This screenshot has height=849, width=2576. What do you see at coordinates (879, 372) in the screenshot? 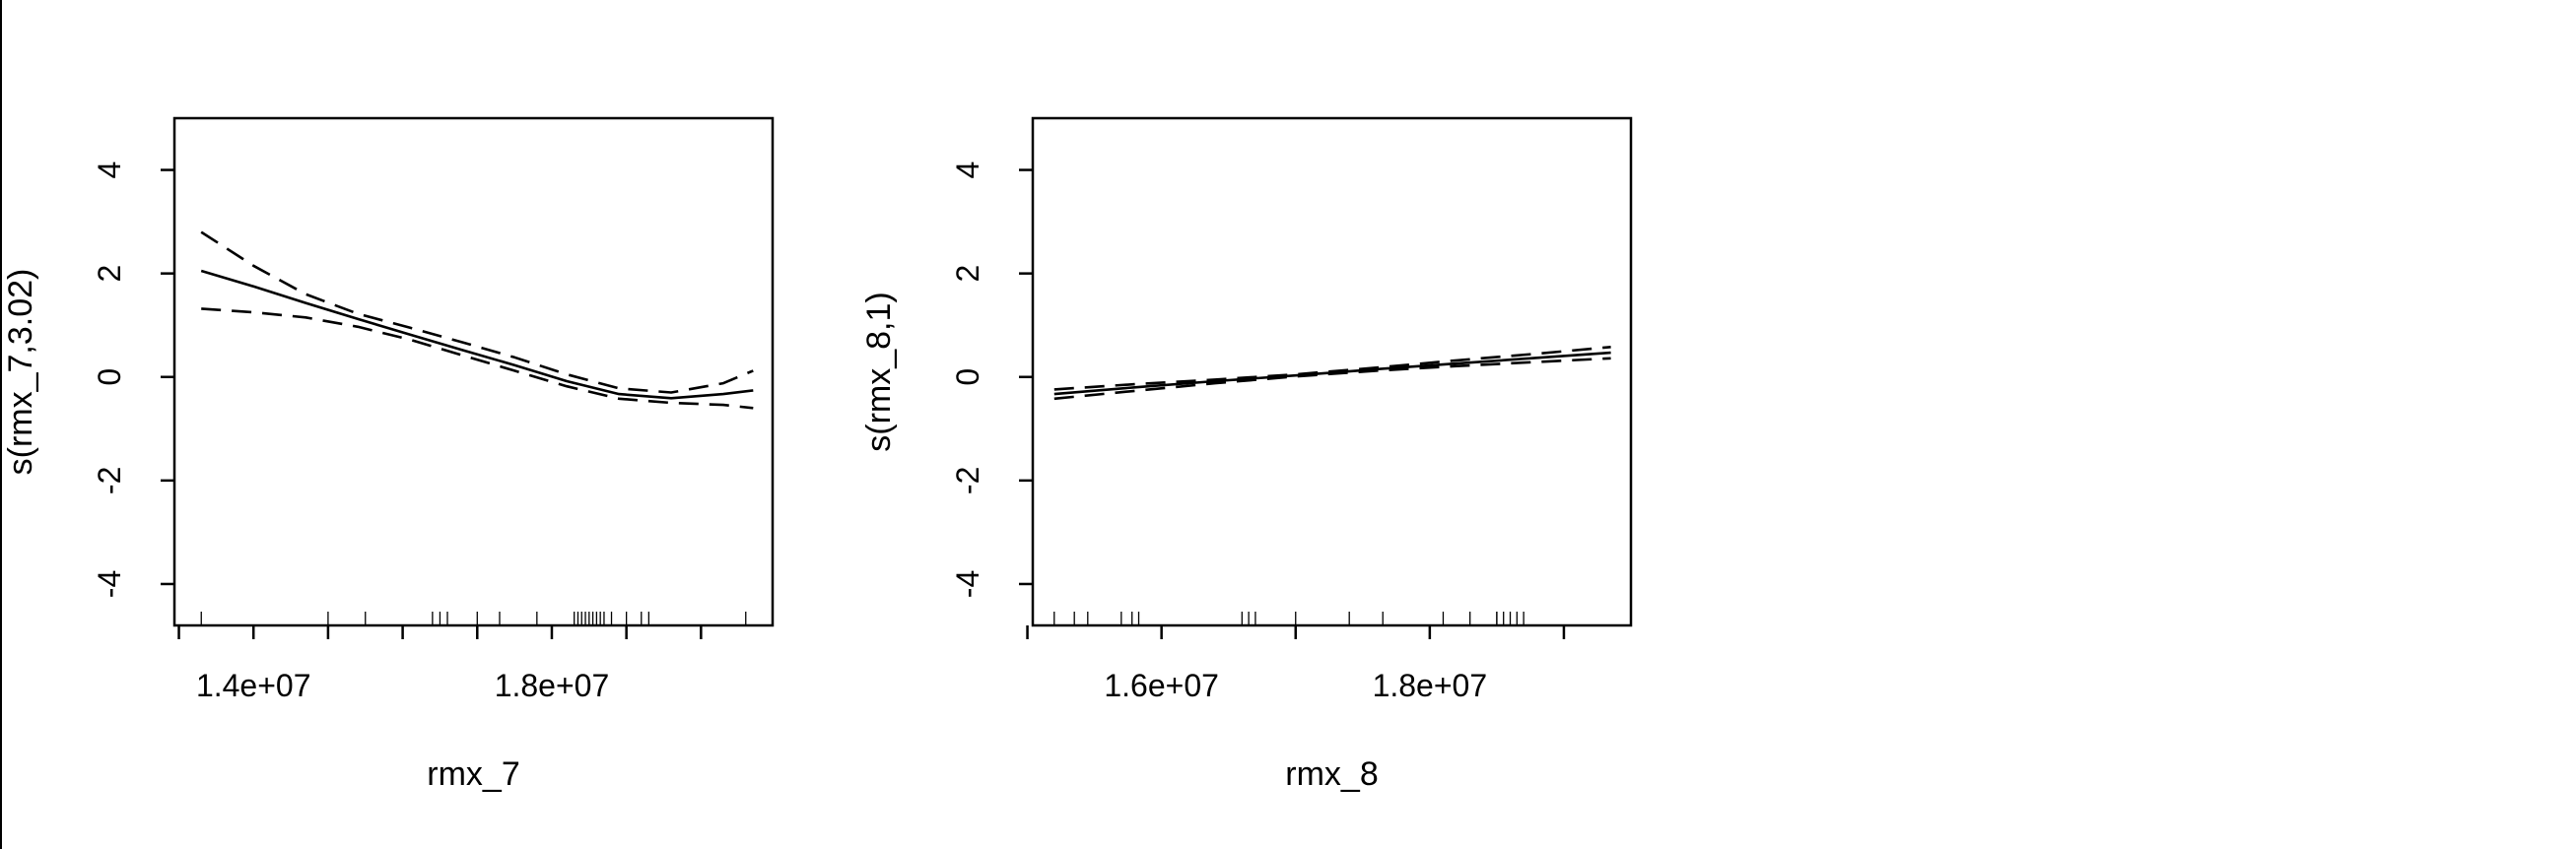
I see `y-axis-label: s(rmx_8,1)` at bounding box center [879, 372].